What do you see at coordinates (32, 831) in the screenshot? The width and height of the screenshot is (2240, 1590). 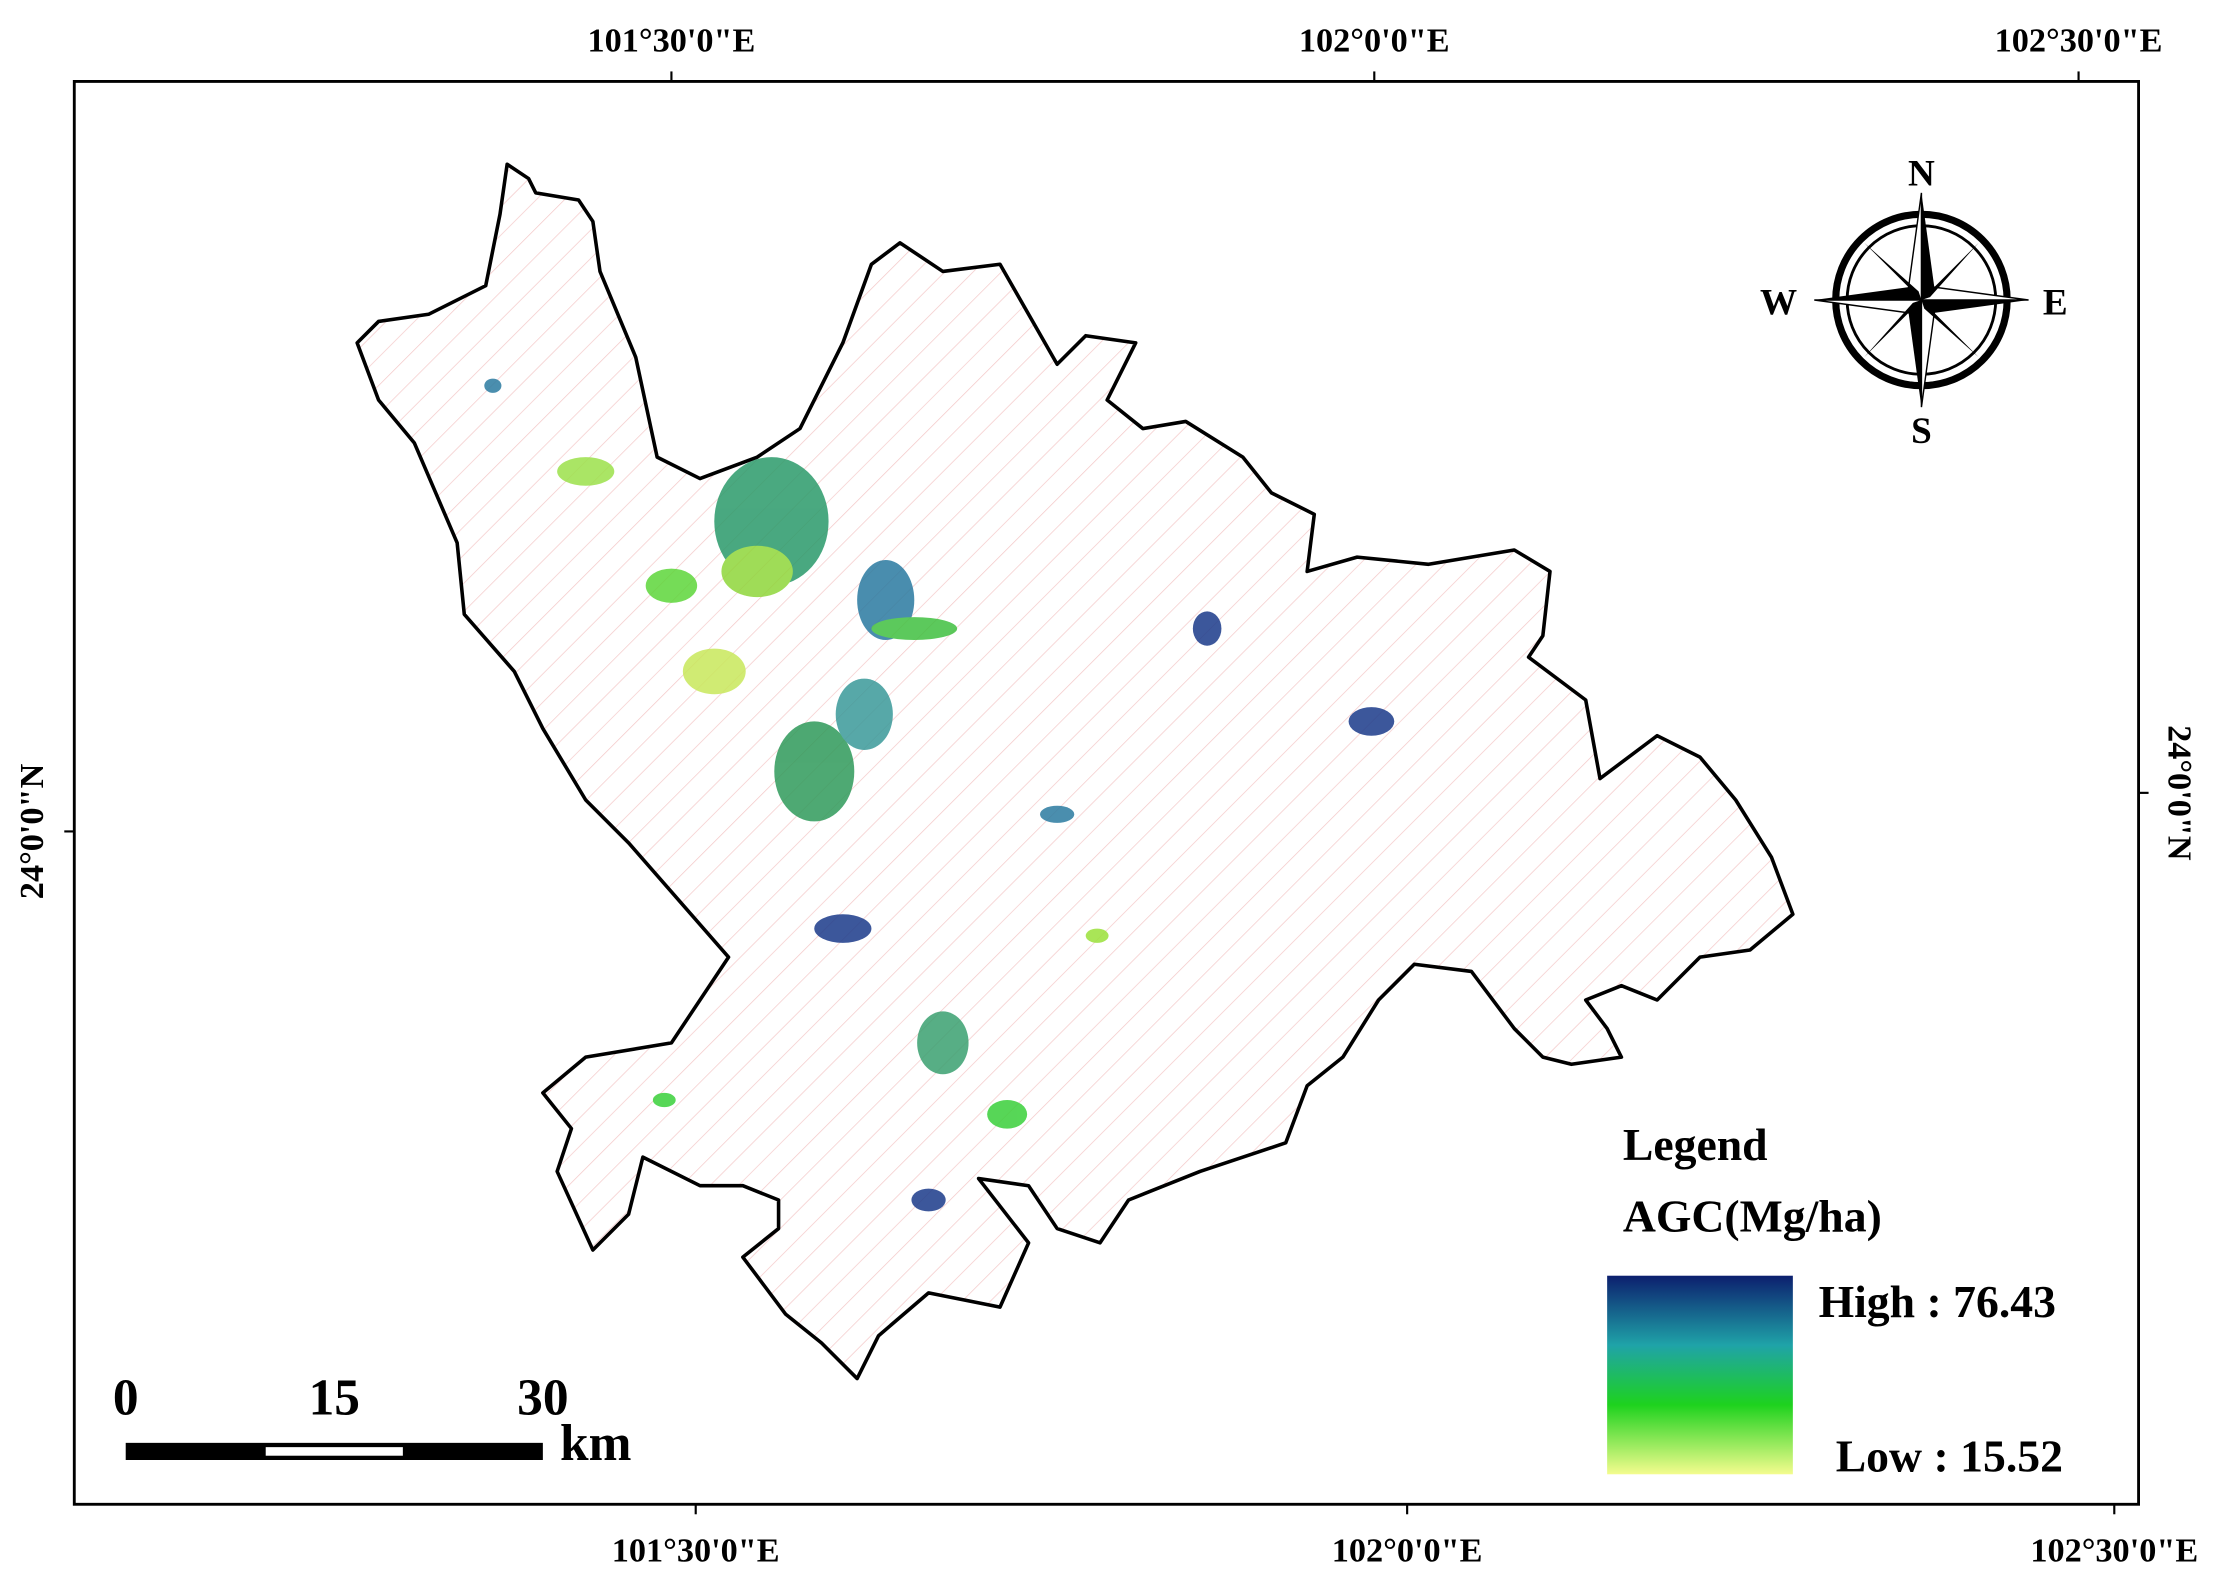 I see `left-label: 24°0'0"N` at bounding box center [32, 831].